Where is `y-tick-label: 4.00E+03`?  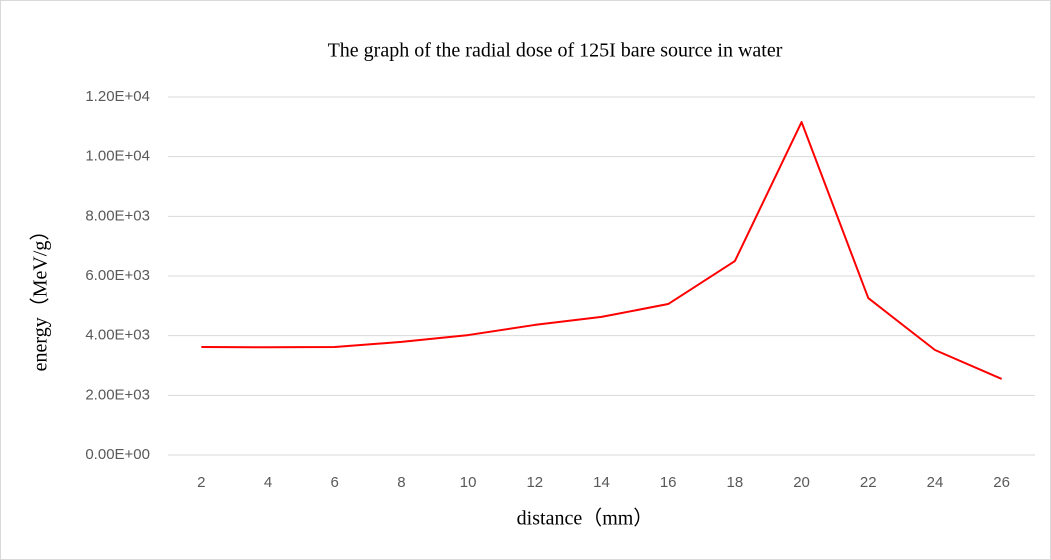 y-tick-label: 4.00E+03 is located at coordinates (117, 335).